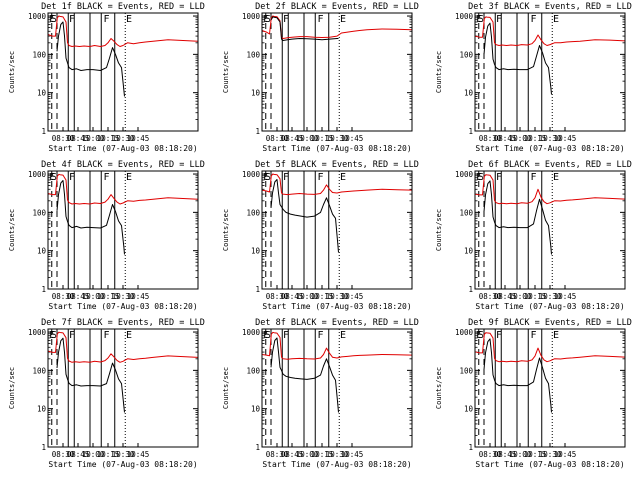 The image size is (640, 480). I want to click on panel-title: Det 7f BLACK = Events, RED = LLD, so click(123, 323).